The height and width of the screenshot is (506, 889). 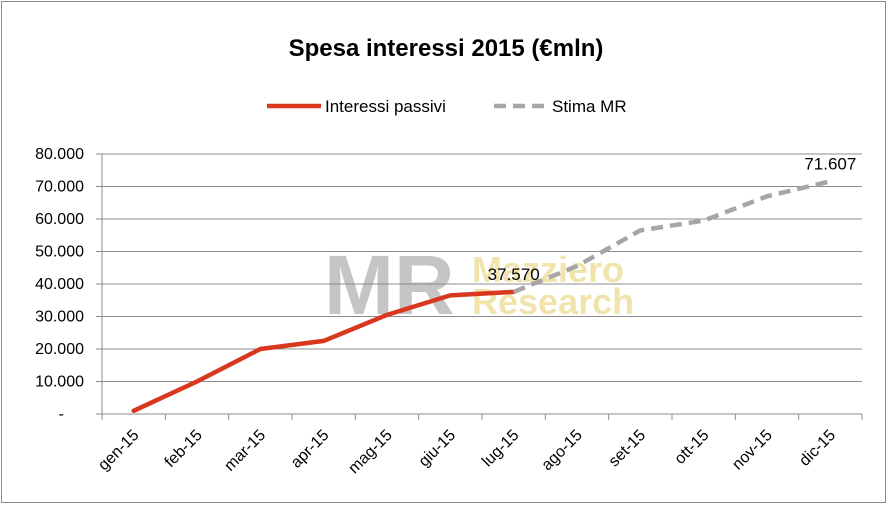 I want to click on data-labels: 37.570 71.607, so click(x=672, y=219).